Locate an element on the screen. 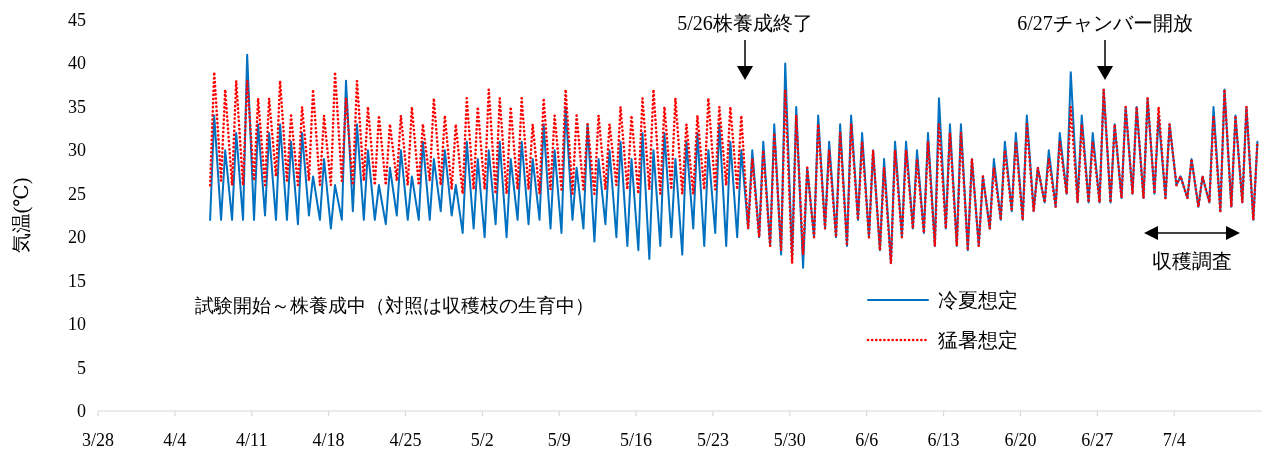 This screenshot has height=456, width=1265. x-tick-label: 6/20 is located at coordinates (1020, 440).